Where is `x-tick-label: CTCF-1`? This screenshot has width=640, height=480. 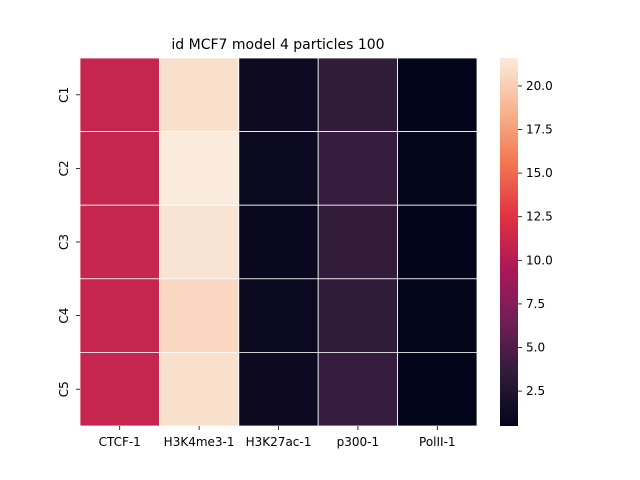 x-tick-label: CTCF-1 is located at coordinates (120, 442).